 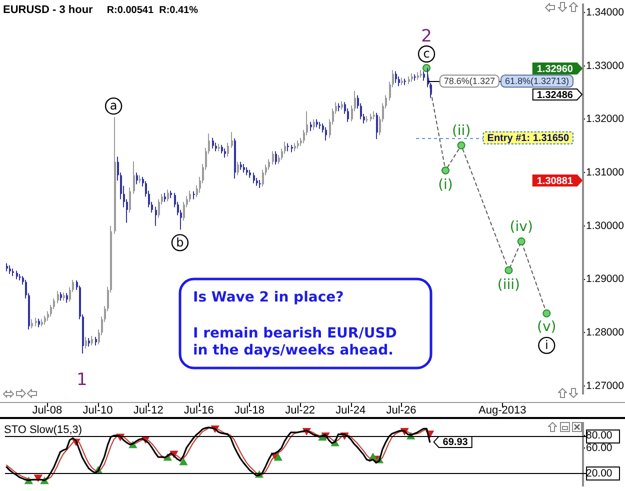 I want to click on x-tick-label: Jul-08, so click(x=47, y=410).